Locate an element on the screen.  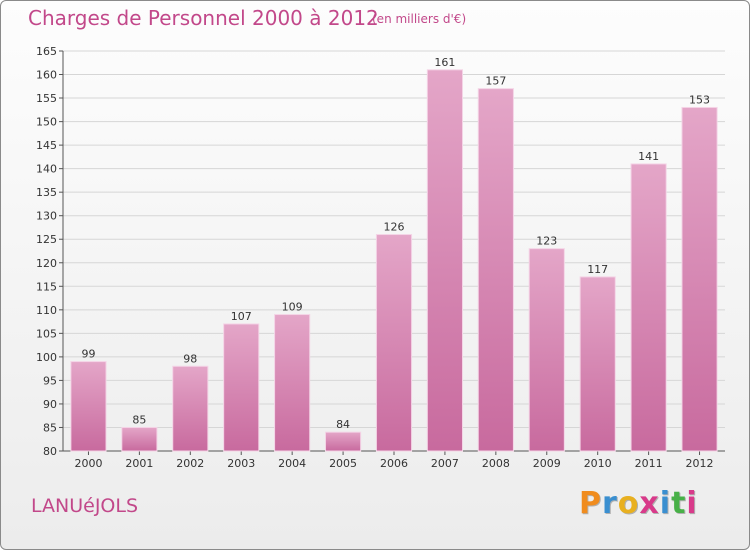
x-tick-label: 2002 is located at coordinates (190, 463).